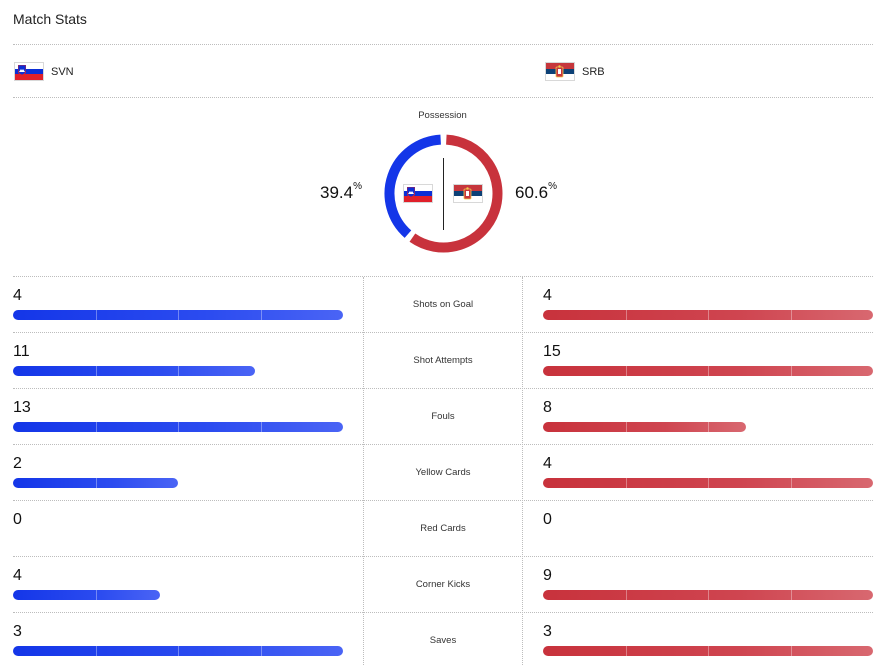  What do you see at coordinates (50, 19) in the screenshot?
I see `panel-title: Match Stats` at bounding box center [50, 19].